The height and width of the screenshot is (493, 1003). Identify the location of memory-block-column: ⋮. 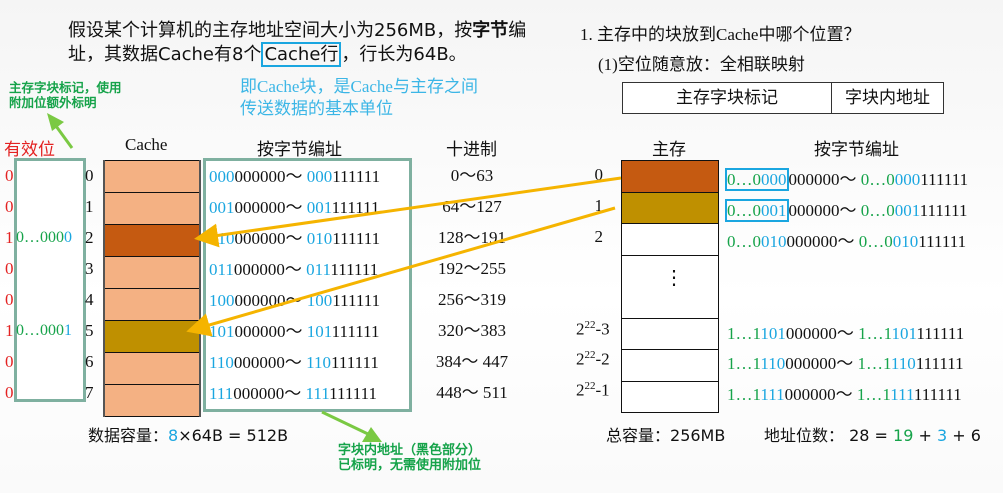
(670, 286).